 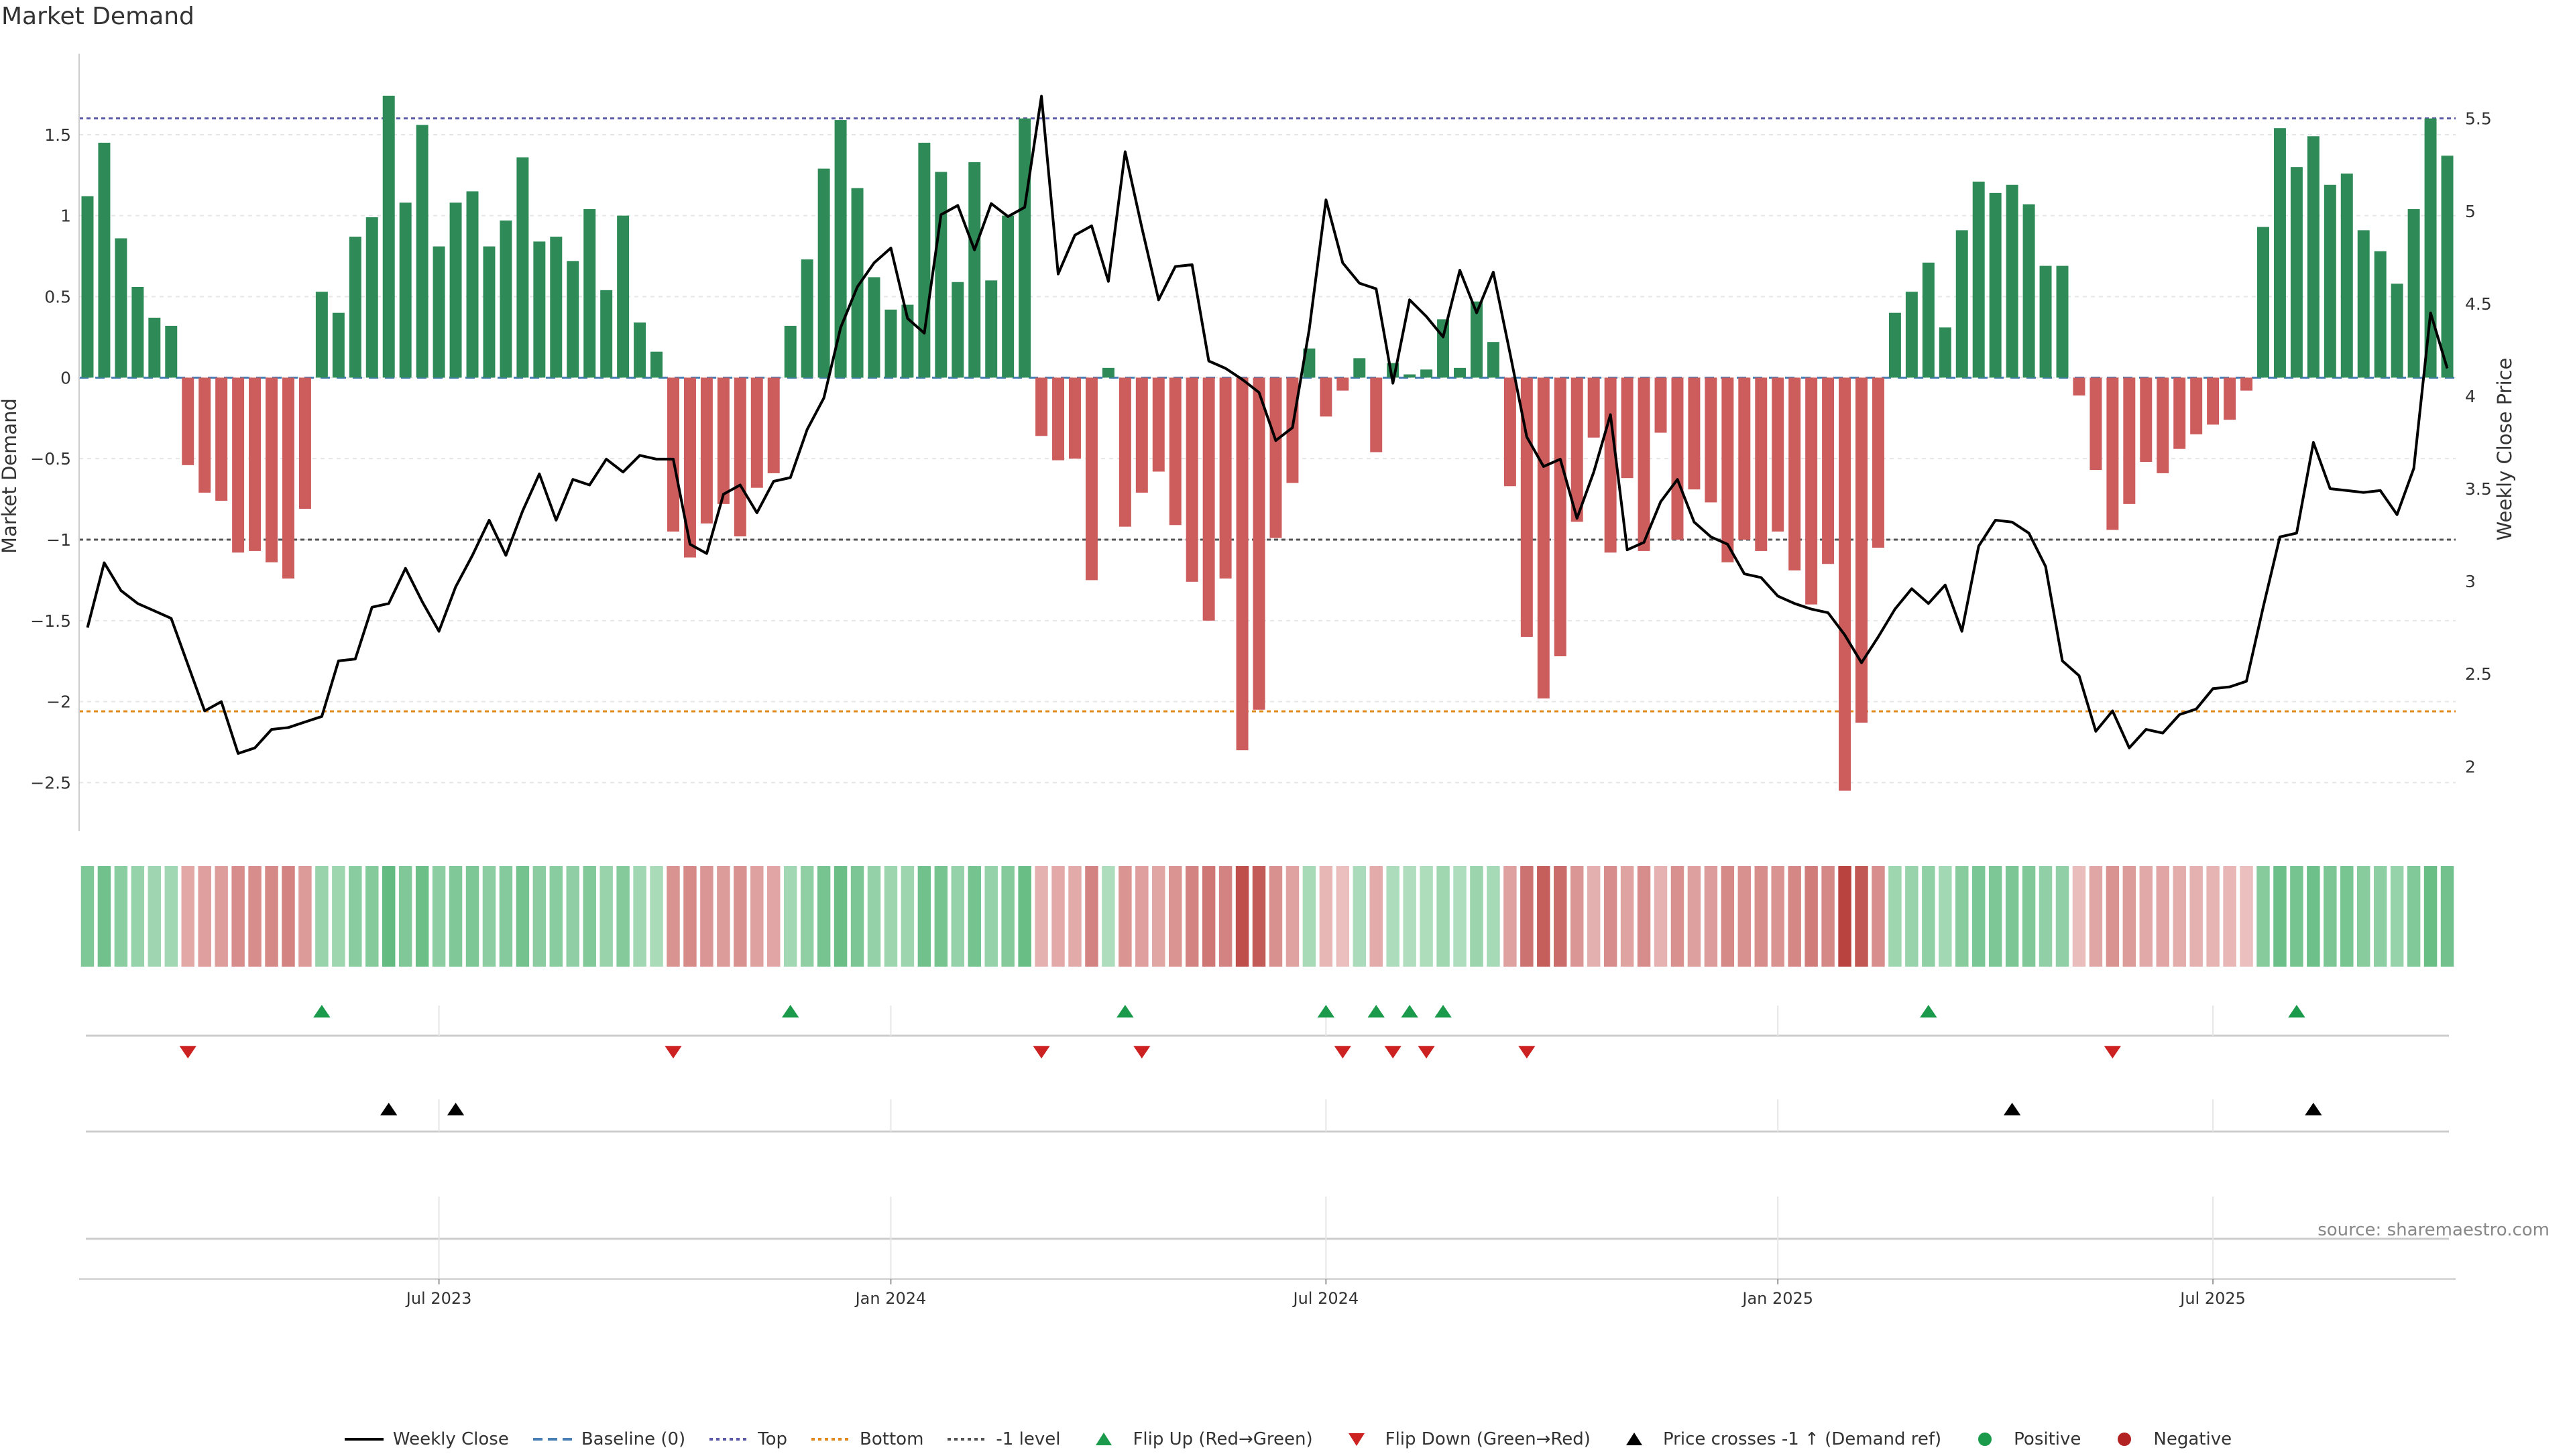 I want to click on x-tick-label: Jul 2023, so click(x=438, y=1298).